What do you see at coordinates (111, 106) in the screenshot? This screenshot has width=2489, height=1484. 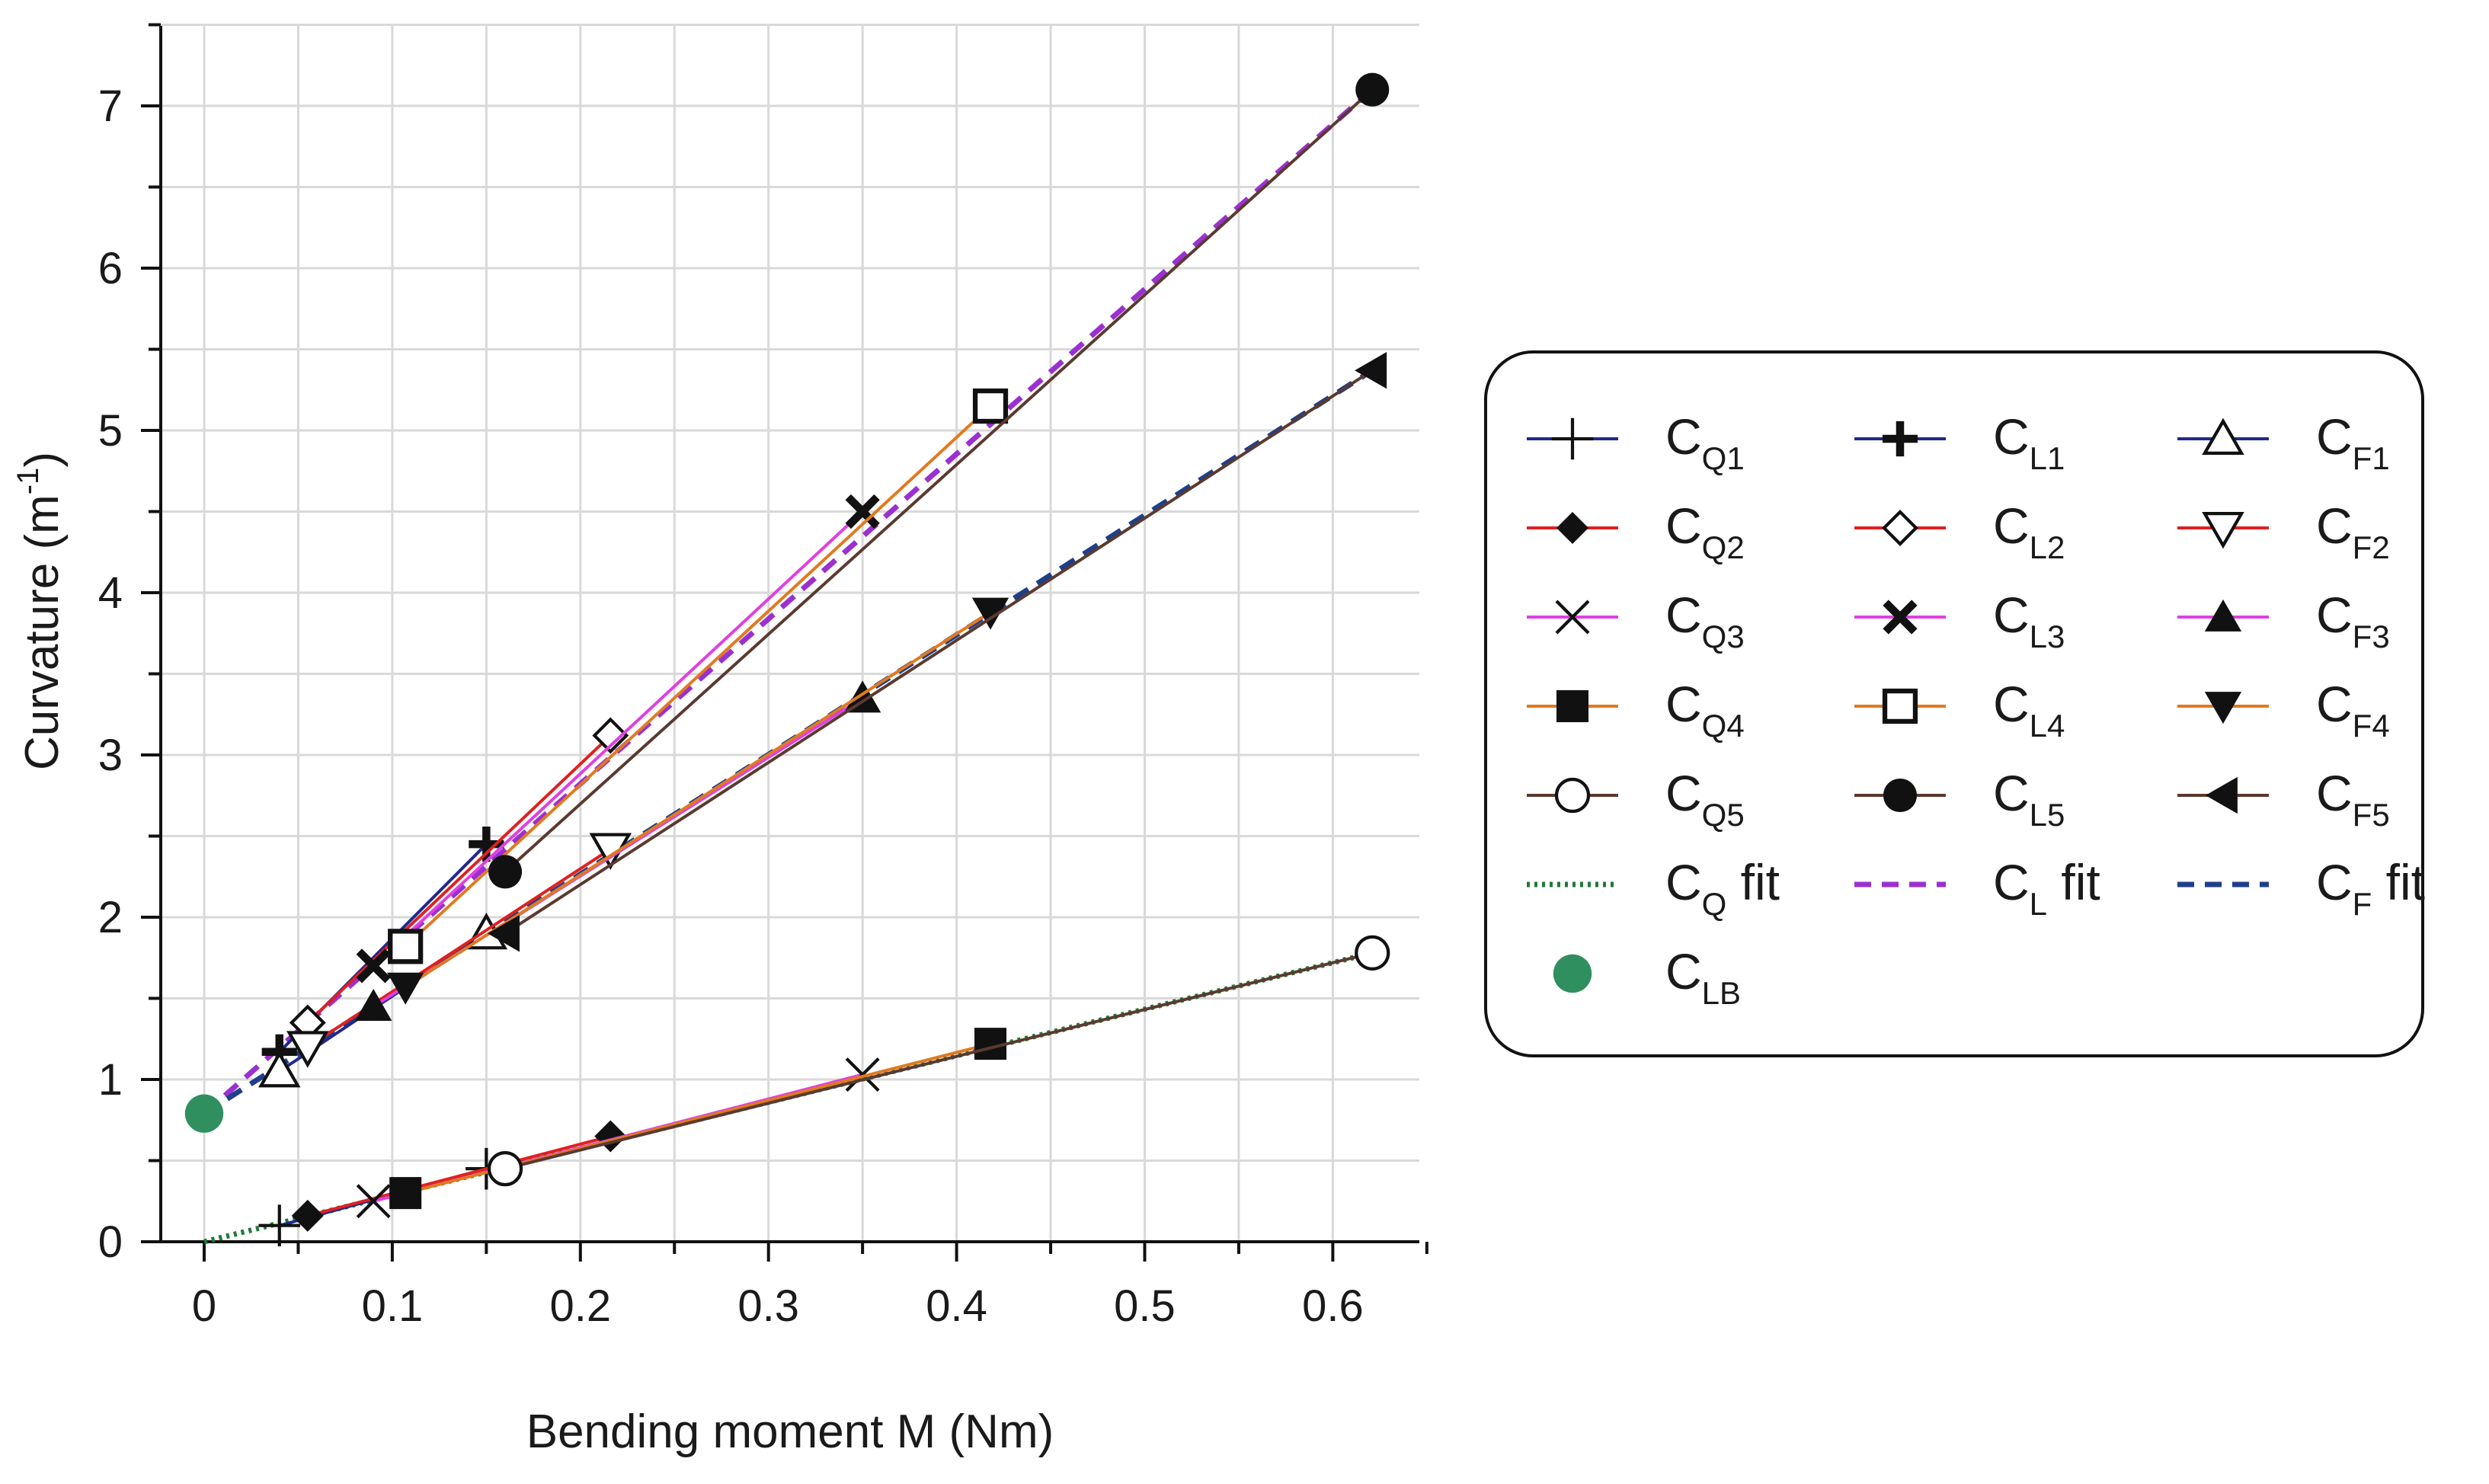 I see `y-tick-label: 7` at bounding box center [111, 106].